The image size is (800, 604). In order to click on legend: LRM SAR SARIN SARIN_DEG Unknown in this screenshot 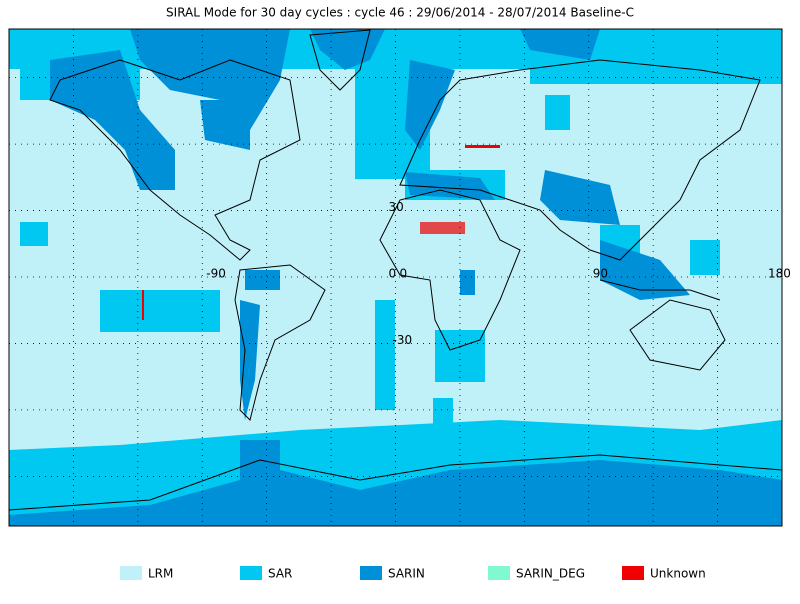, I will do `click(413, 573)`.